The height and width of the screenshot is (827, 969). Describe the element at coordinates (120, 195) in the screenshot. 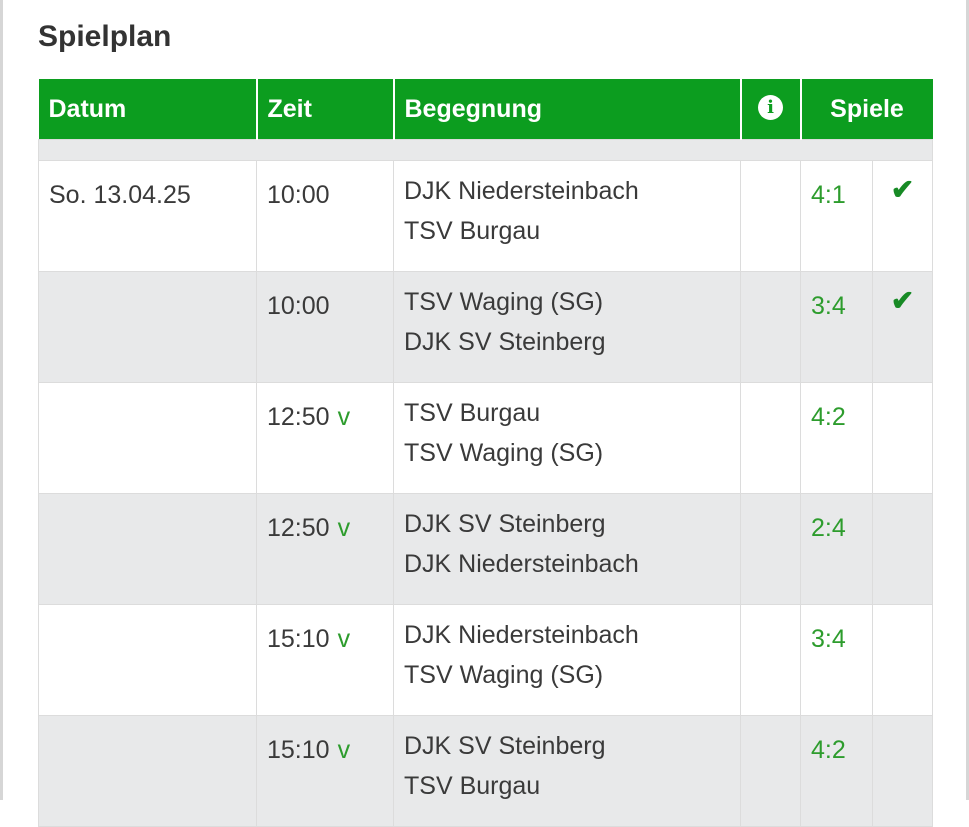

I see `match-date: So. 13.04.25` at that location.